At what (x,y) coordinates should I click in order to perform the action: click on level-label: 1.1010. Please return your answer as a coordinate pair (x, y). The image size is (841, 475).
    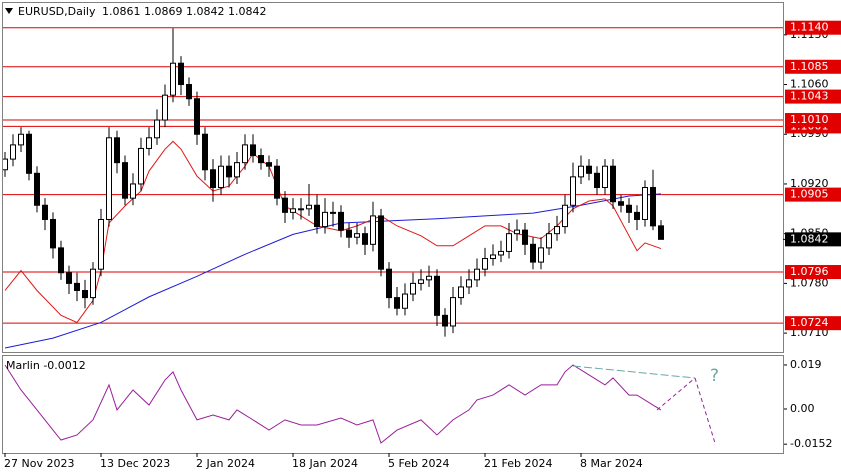
    Looking at the image, I should click on (809, 119).